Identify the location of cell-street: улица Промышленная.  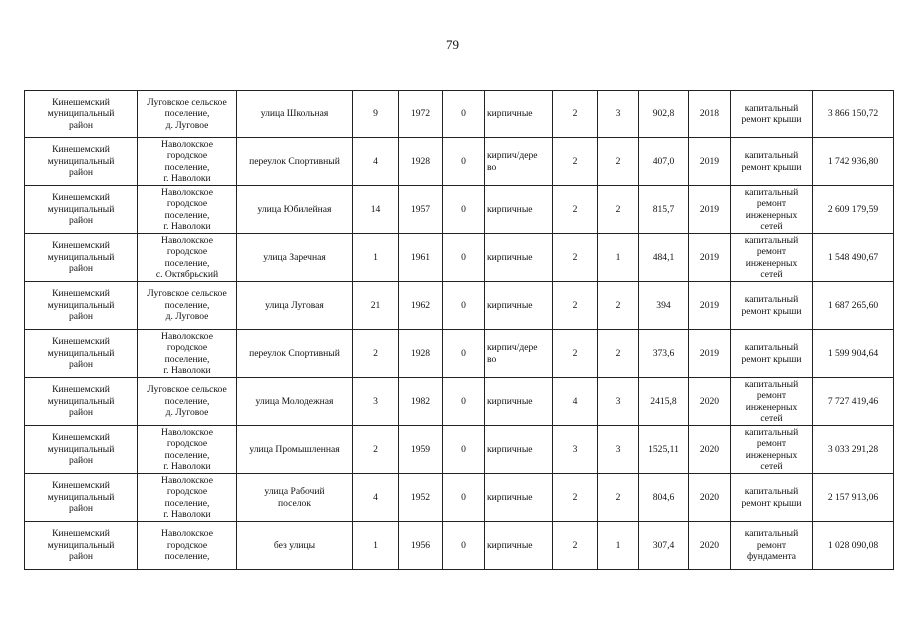
(294, 449).